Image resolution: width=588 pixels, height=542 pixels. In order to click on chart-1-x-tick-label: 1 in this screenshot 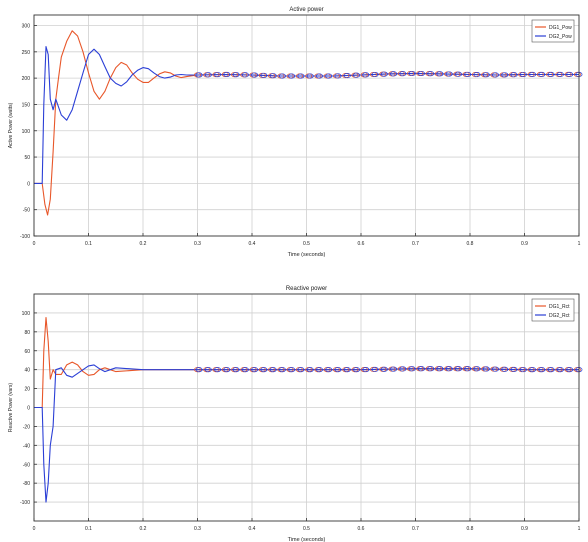, I will do `click(579, 244)`.